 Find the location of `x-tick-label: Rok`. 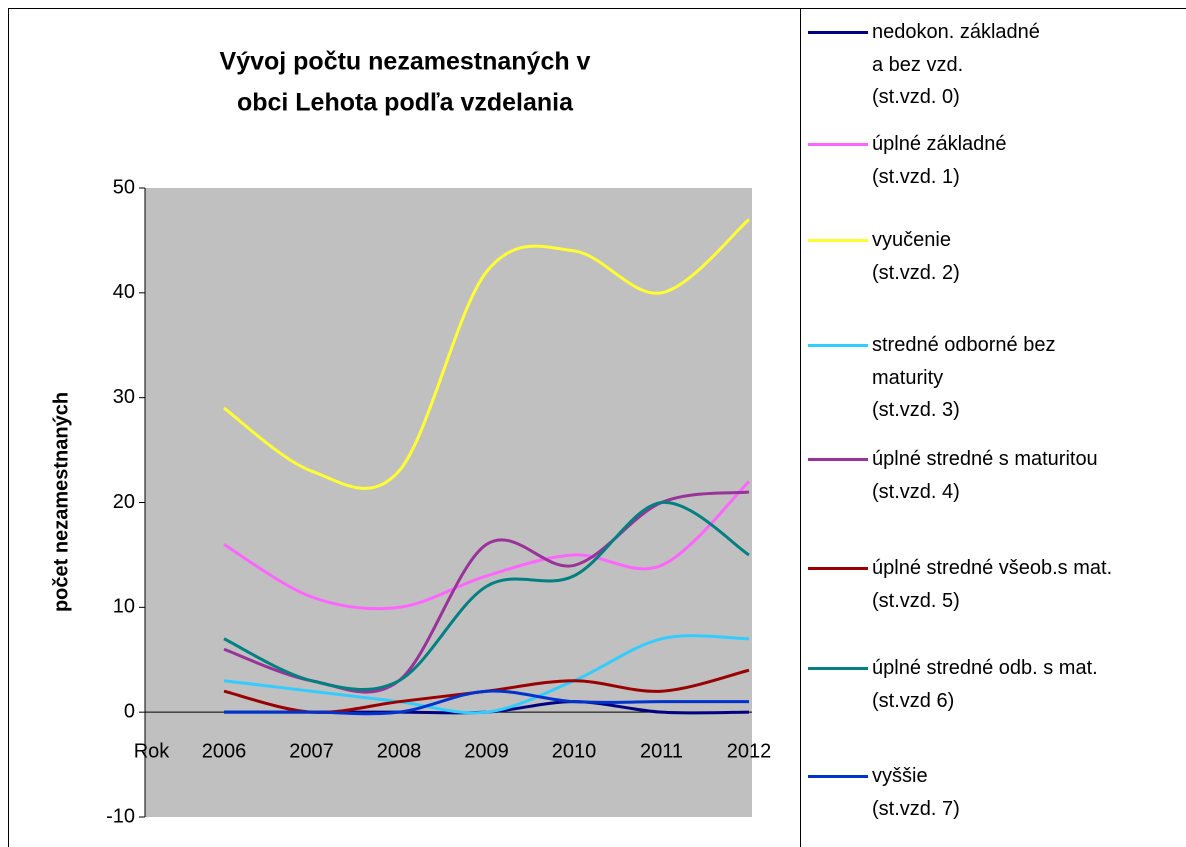

x-tick-label: Rok is located at coordinates (152, 751).